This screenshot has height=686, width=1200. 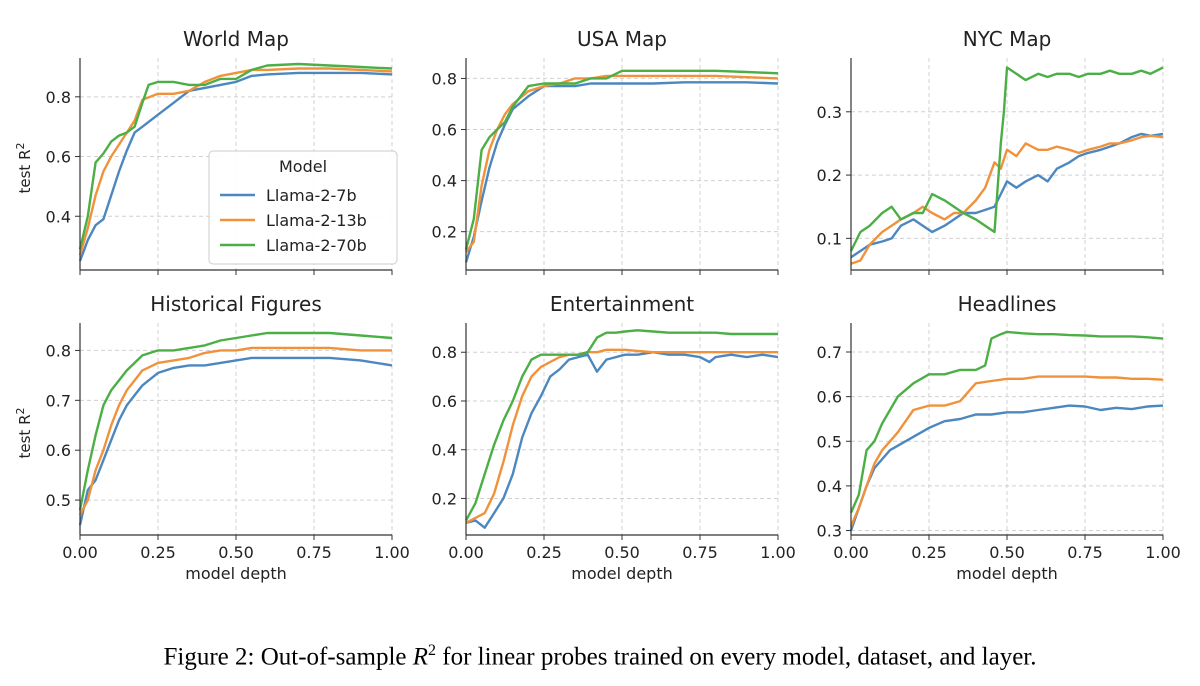 What do you see at coordinates (236, 304) in the screenshot?
I see `chart-title: Historical Figures` at bounding box center [236, 304].